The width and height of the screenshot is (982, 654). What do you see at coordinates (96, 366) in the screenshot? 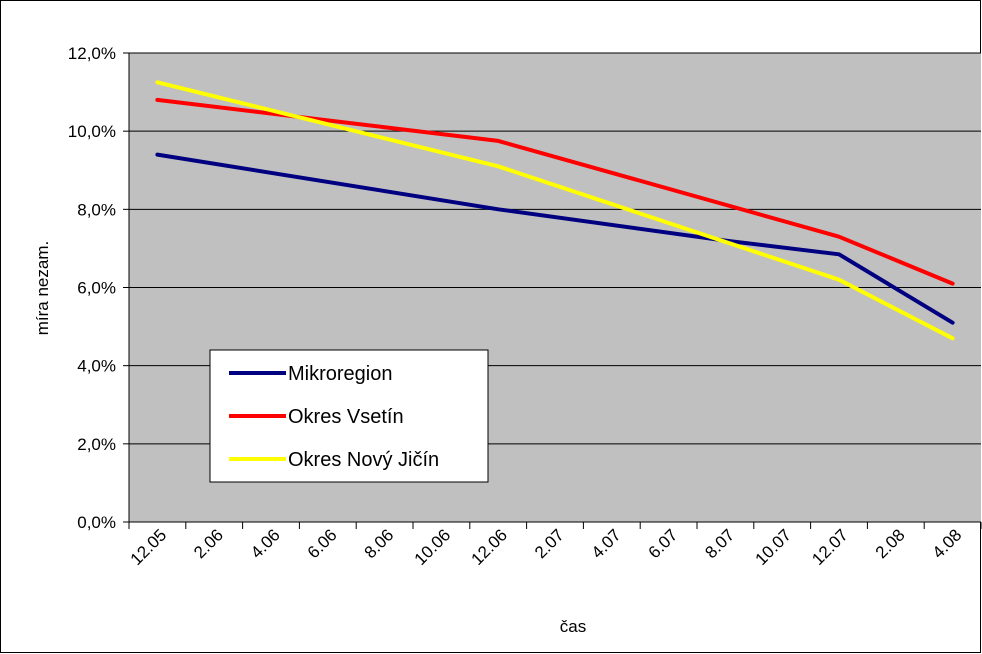
I see `y-tick-label: 4,0%` at bounding box center [96, 366].